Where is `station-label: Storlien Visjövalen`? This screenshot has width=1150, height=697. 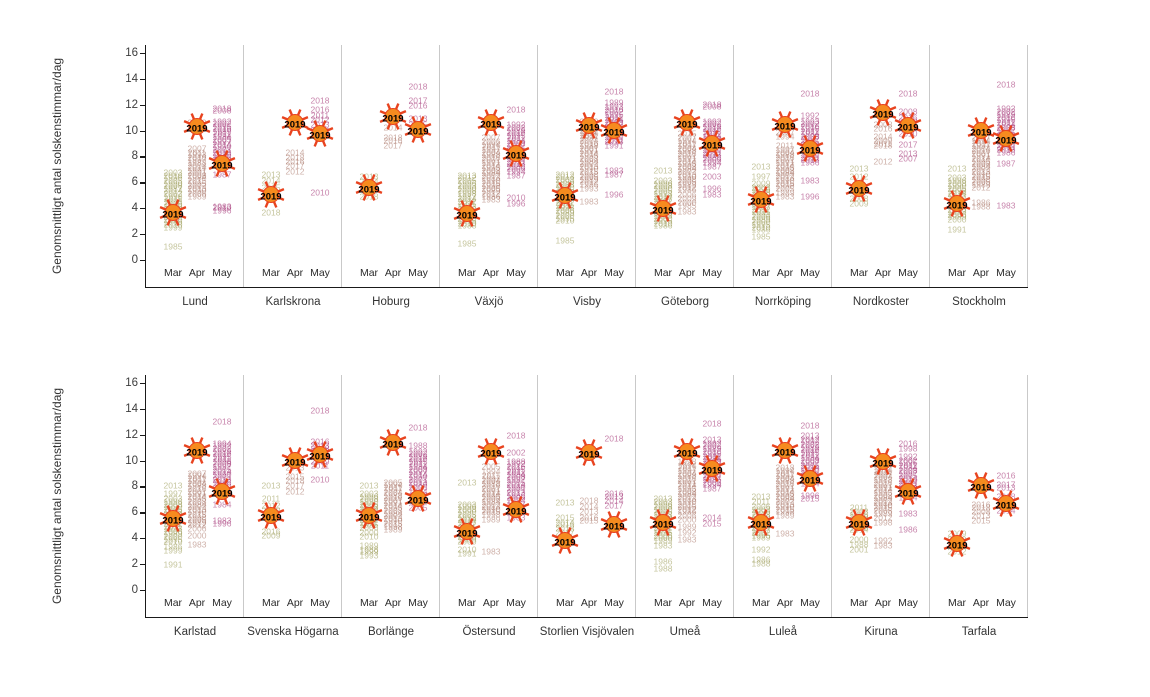 station-label: Storlien Visjövalen is located at coordinates (587, 632).